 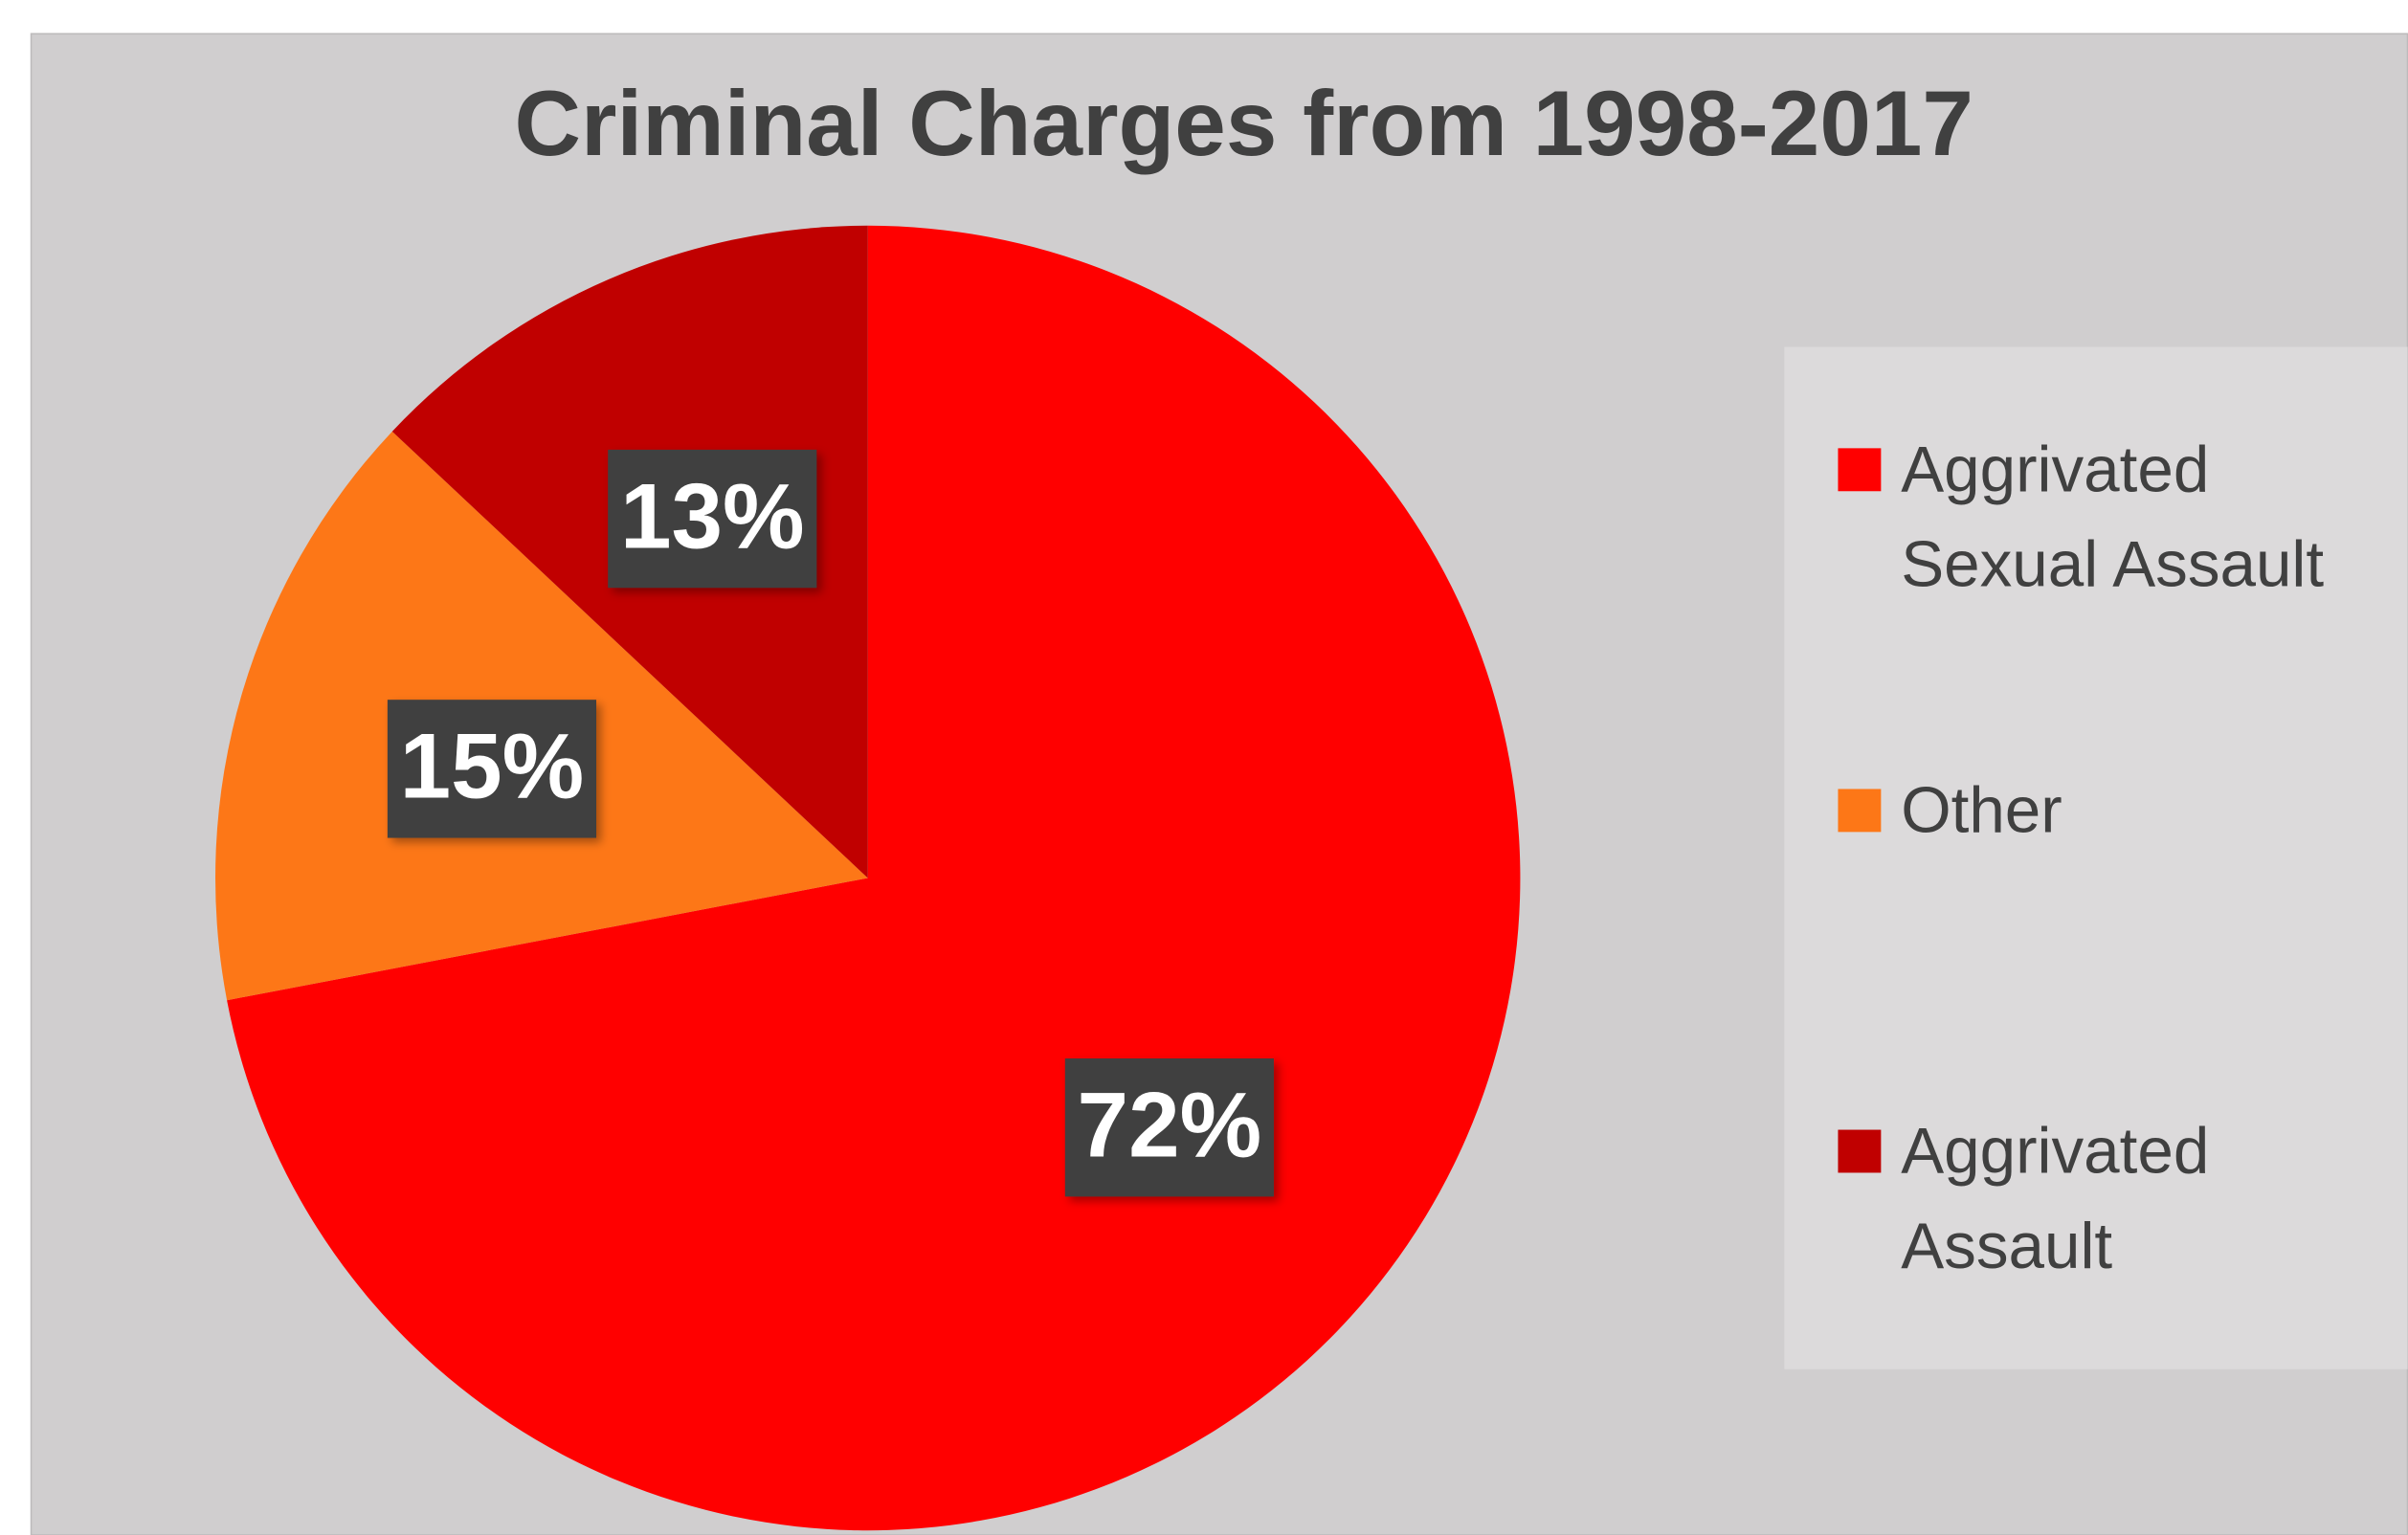 I want to click on legend-item: Other, so click(x=1982, y=809).